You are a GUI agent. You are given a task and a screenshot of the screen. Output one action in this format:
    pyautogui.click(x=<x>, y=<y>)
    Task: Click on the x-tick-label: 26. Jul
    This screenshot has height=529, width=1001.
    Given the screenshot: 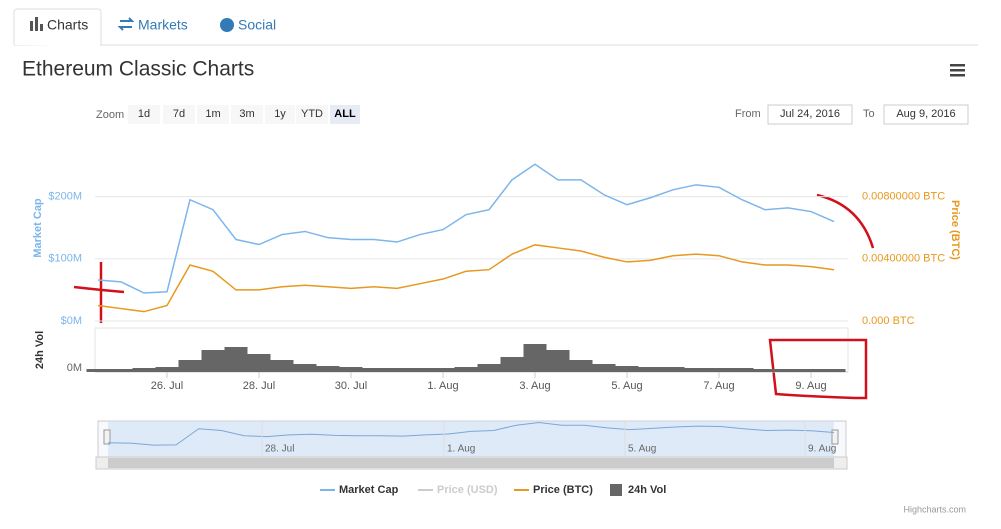 What is the action you would take?
    pyautogui.click(x=167, y=386)
    